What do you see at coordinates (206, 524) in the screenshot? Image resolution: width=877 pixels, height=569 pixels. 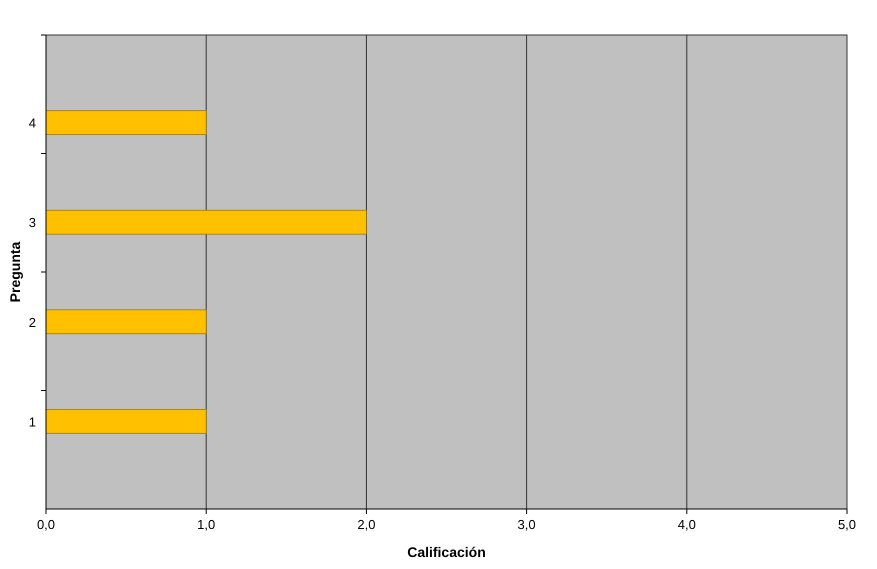 I see `x-tick-label: 1,0` at bounding box center [206, 524].